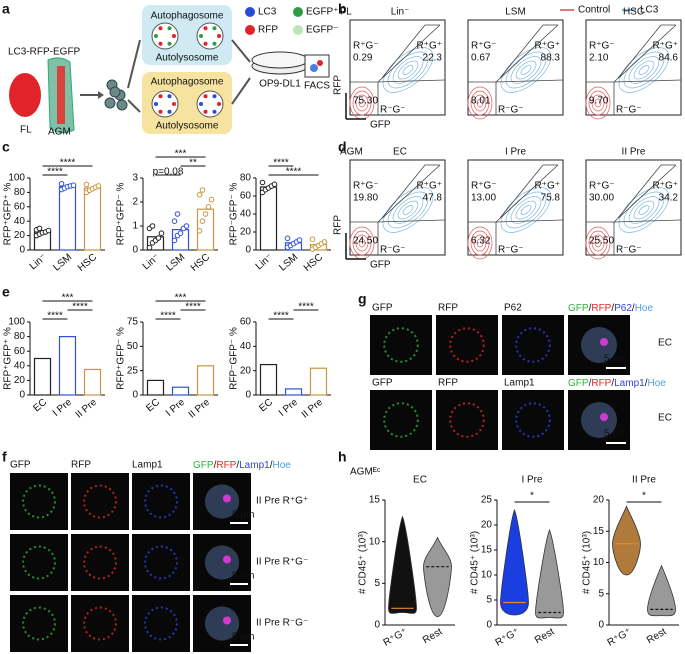 This screenshot has height=654, width=685. What do you see at coordinates (121, 214) in the screenshot?
I see `y-axis-label: RFP⁺GFP⁻ %` at bounding box center [121, 214].